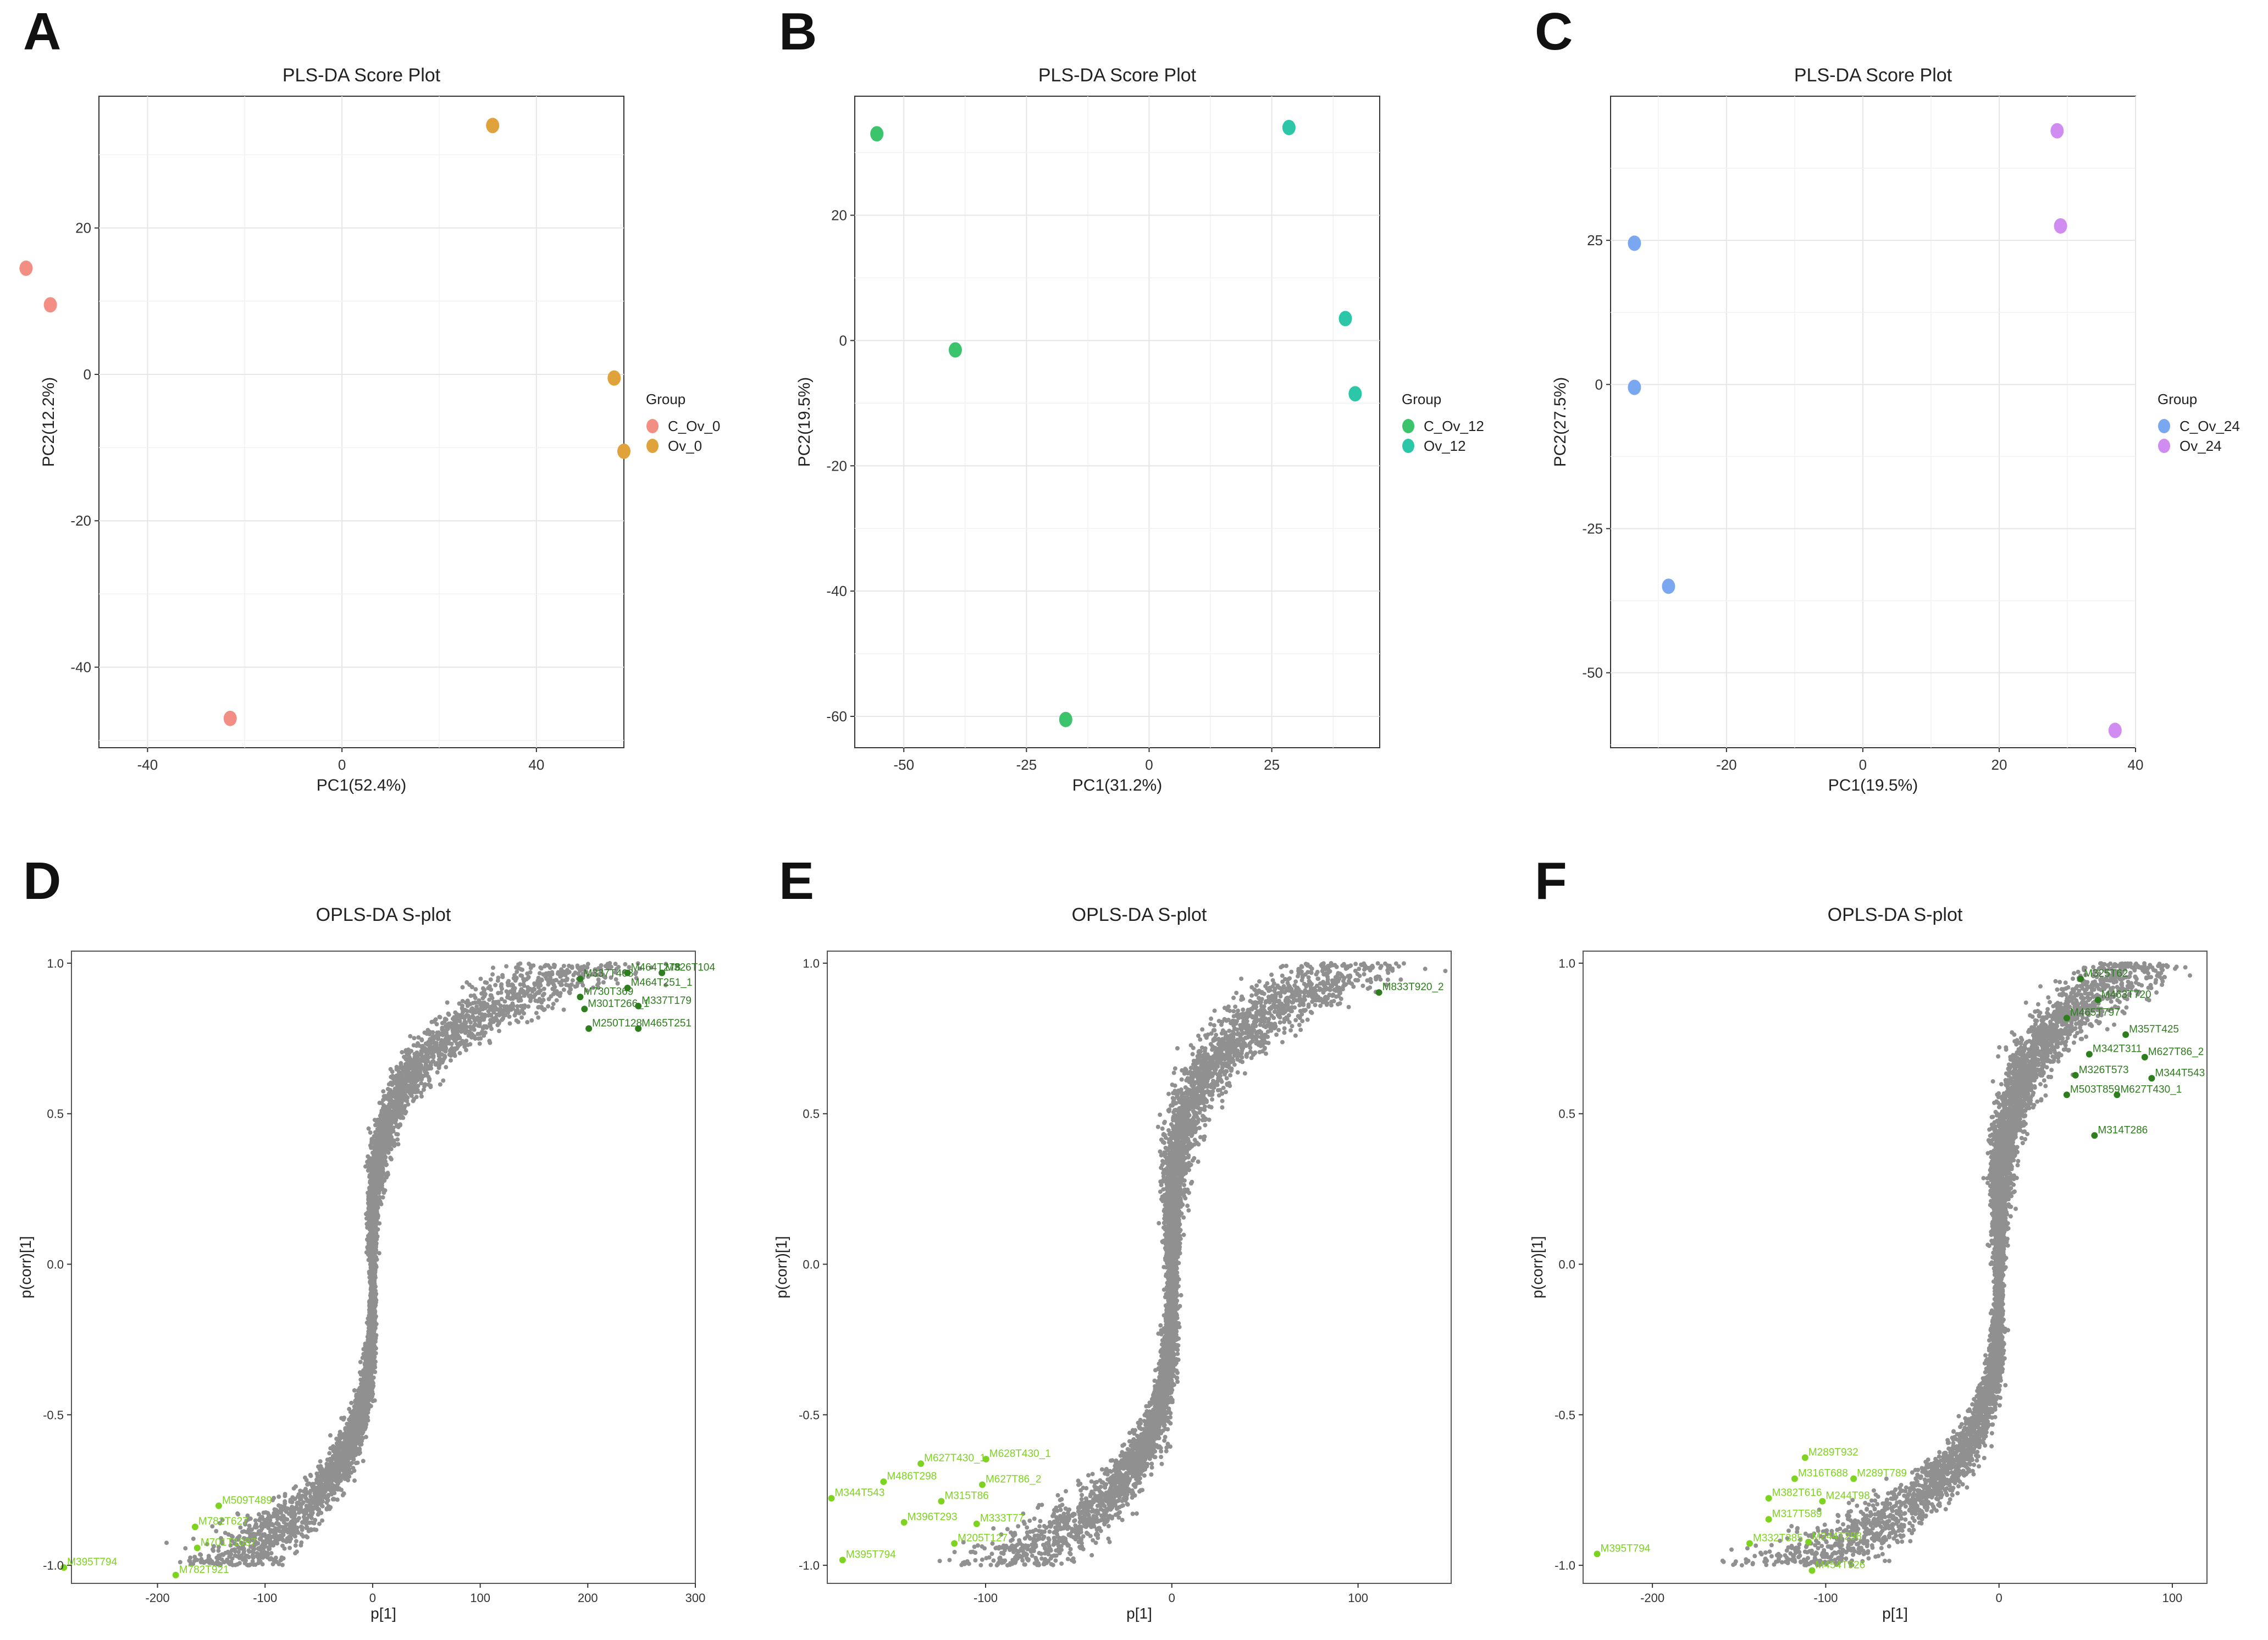 The image size is (2268, 1640). What do you see at coordinates (798, 31) in the screenshot?
I see `panel-letter: B` at bounding box center [798, 31].